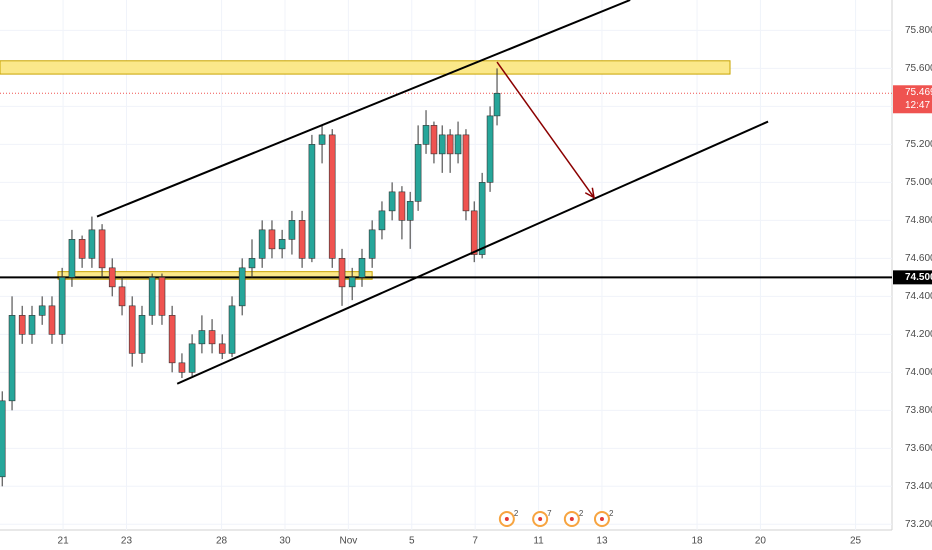  I want to click on x-tick-label: 11, so click(538, 541).